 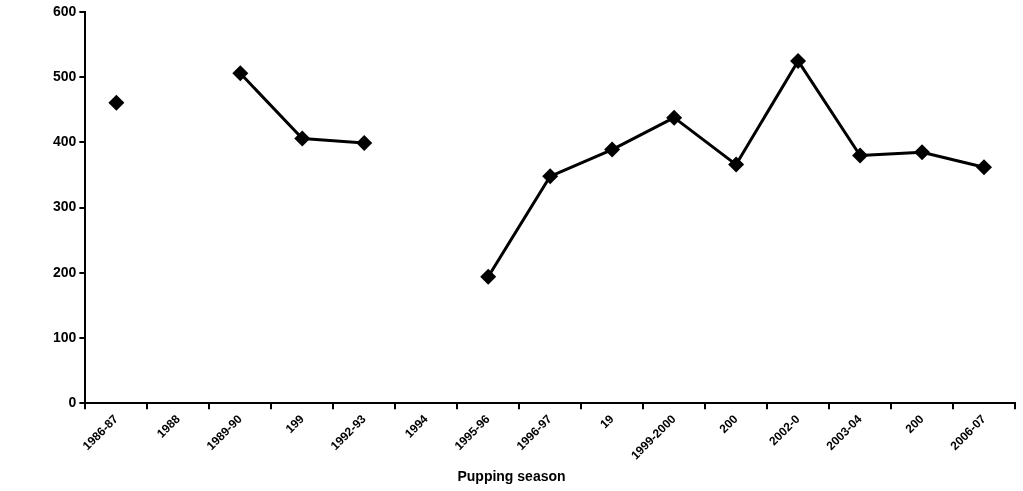 I want to click on y-tick-label: 400, so click(x=65, y=141).